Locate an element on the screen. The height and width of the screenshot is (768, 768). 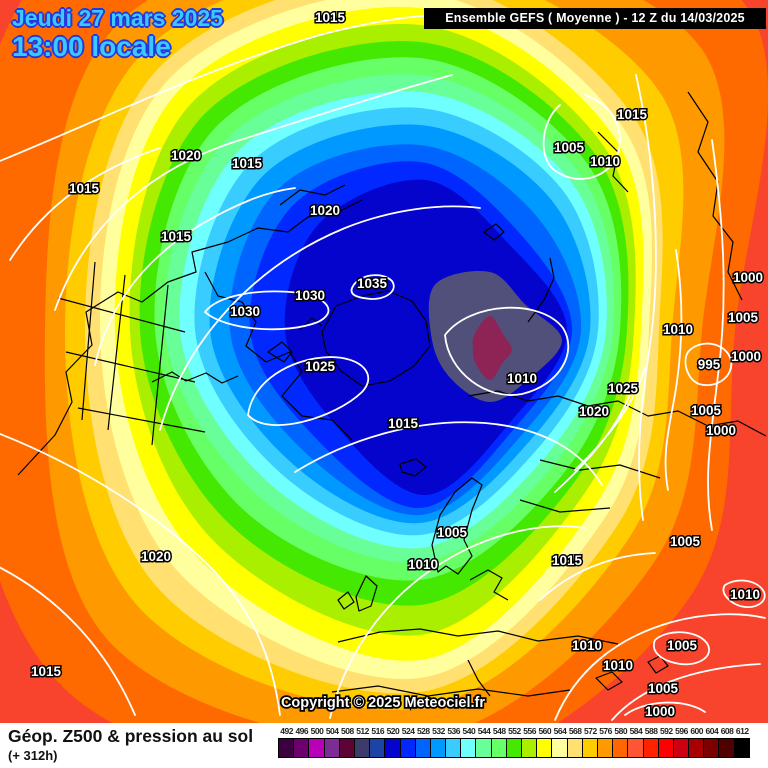
scale-value: 580 is located at coordinates (621, 731).